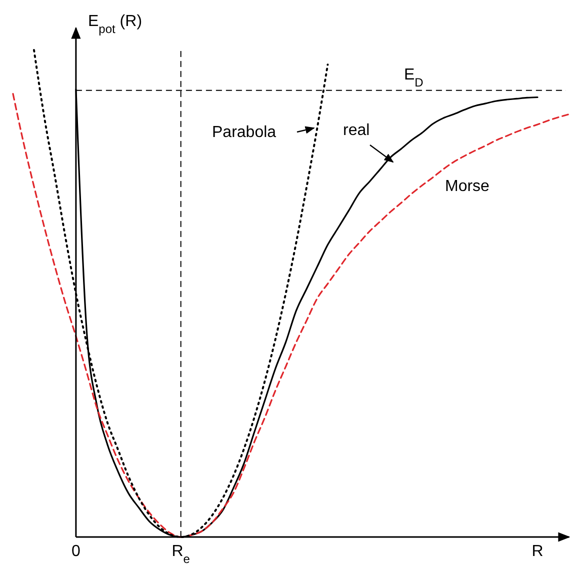 This screenshot has height=569, width=573. Describe the element at coordinates (181, 554) in the screenshot. I see `x-tick-label: R$_{e}$` at that location.